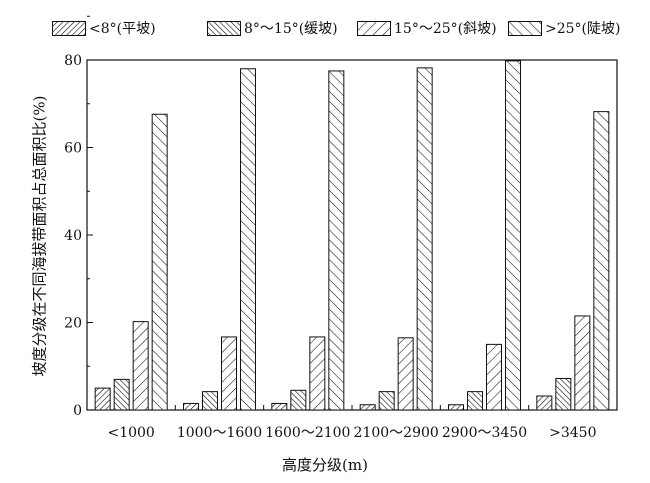 The height and width of the screenshot is (483, 650). I want to click on legend-swatch-flat, so click(69, 28).